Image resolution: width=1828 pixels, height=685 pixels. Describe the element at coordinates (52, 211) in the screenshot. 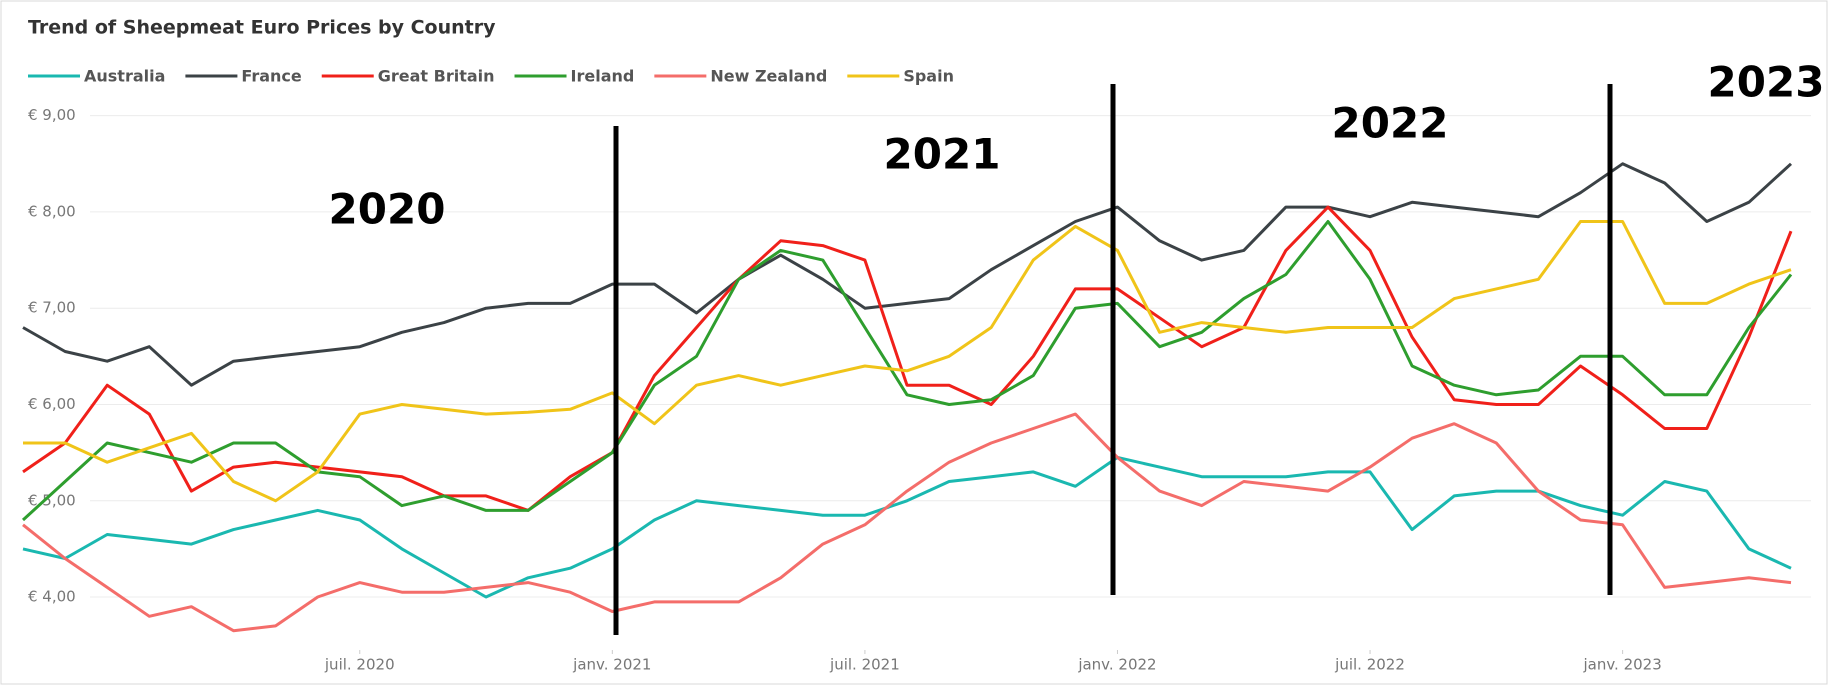

I see `y-tick-label: € 8,00` at that location.